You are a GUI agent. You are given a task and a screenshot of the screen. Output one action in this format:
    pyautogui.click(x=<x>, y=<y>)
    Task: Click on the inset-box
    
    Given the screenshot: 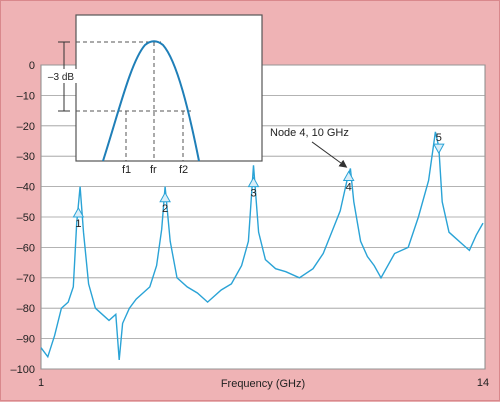 What is the action you would take?
    pyautogui.click(x=169, y=88)
    